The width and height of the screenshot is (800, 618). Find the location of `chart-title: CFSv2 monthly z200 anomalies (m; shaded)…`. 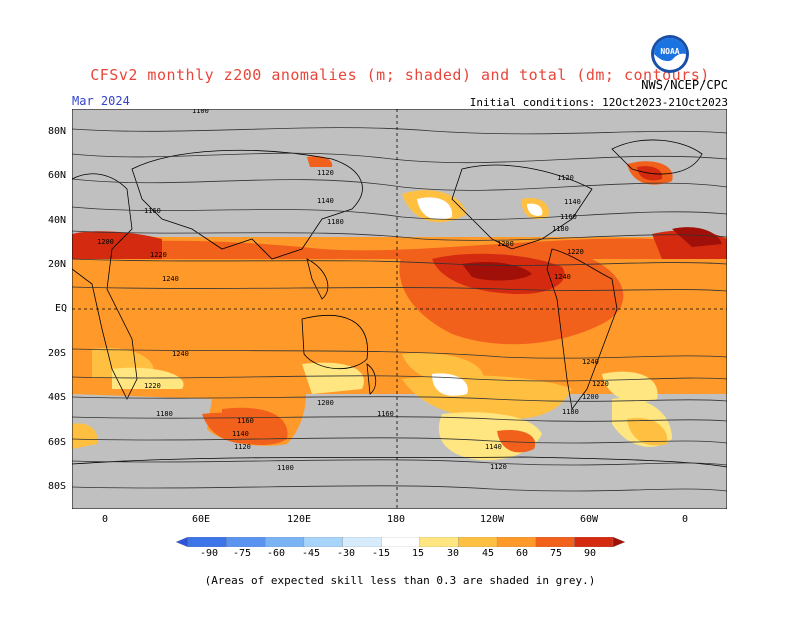

chart-title: CFSv2 monthly z200 anomalies (m; shaded)… is located at coordinates (400, 75).